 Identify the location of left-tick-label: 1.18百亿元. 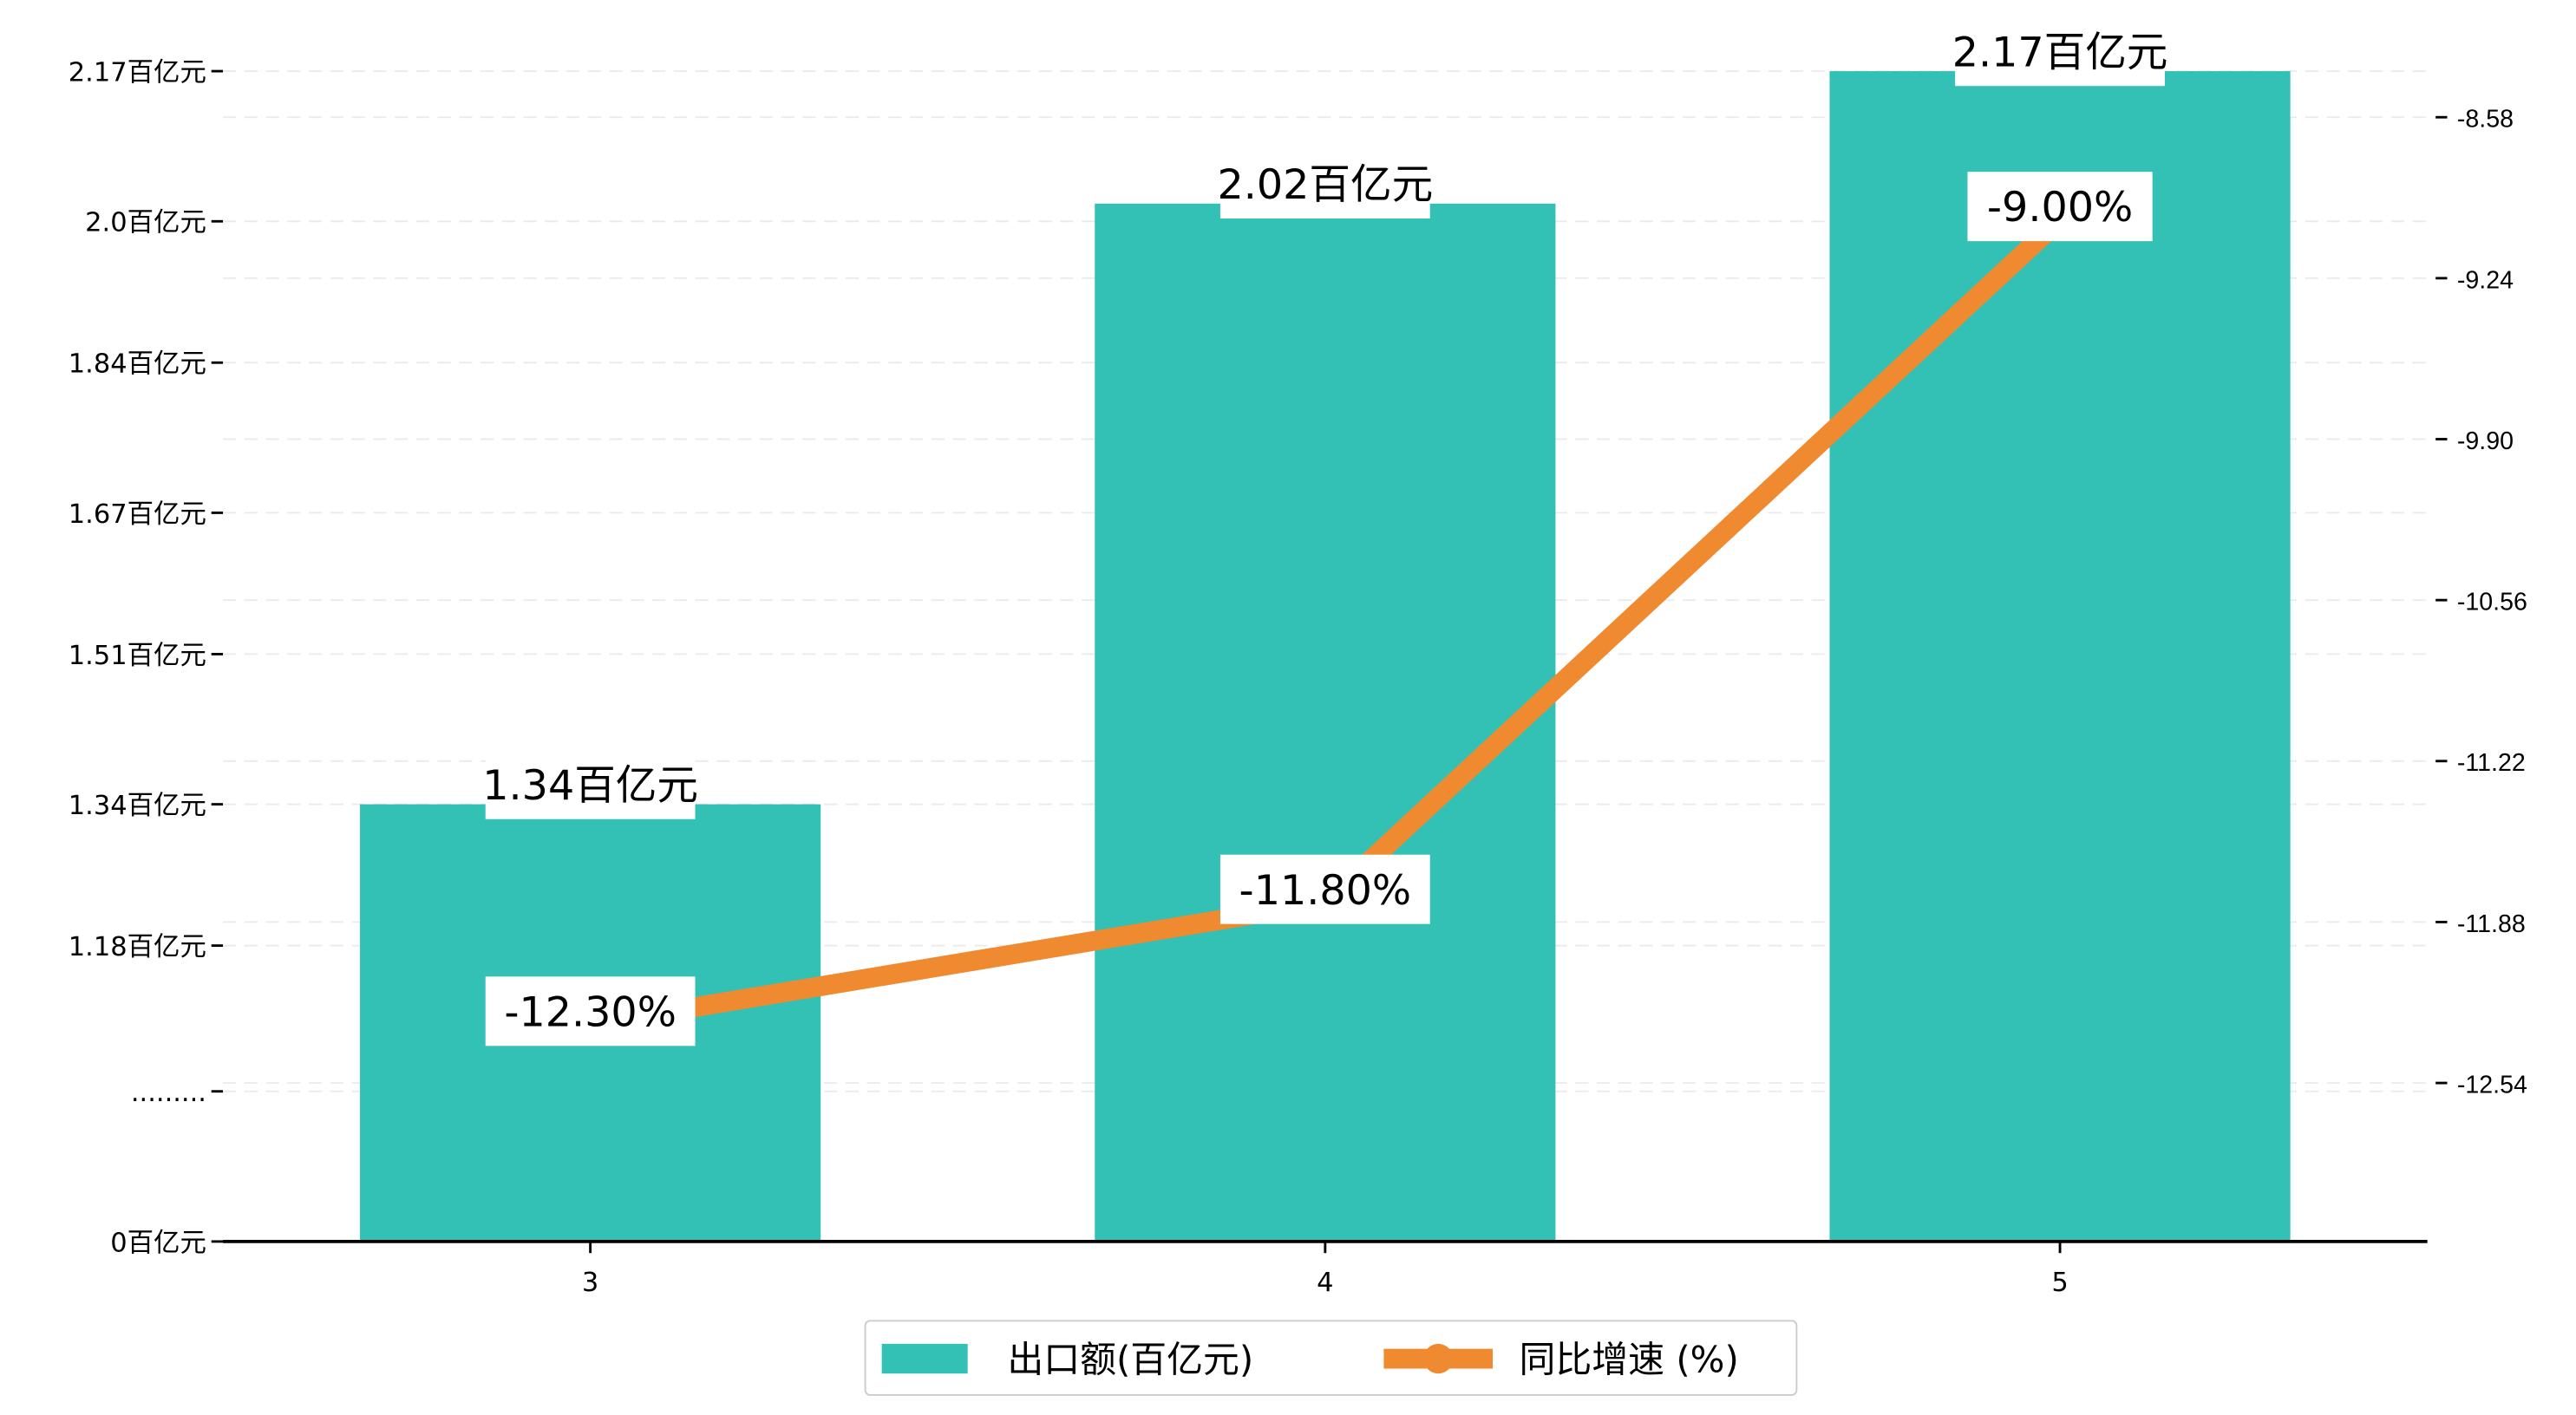
(137, 947).